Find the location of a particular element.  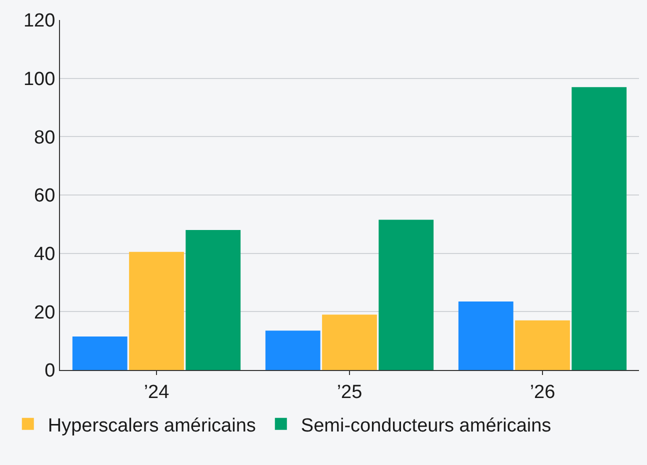

legend-label: Hyperscalers américains is located at coordinates (152, 425).